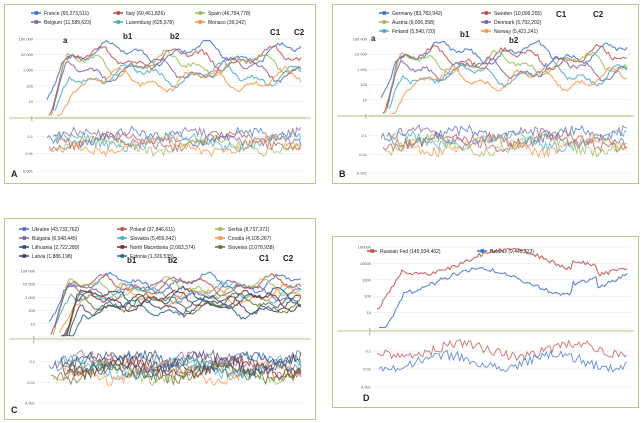  What do you see at coordinates (367, 296) in the screenshot?
I see `chart-d-ytick-top-3: 100` at bounding box center [367, 296].